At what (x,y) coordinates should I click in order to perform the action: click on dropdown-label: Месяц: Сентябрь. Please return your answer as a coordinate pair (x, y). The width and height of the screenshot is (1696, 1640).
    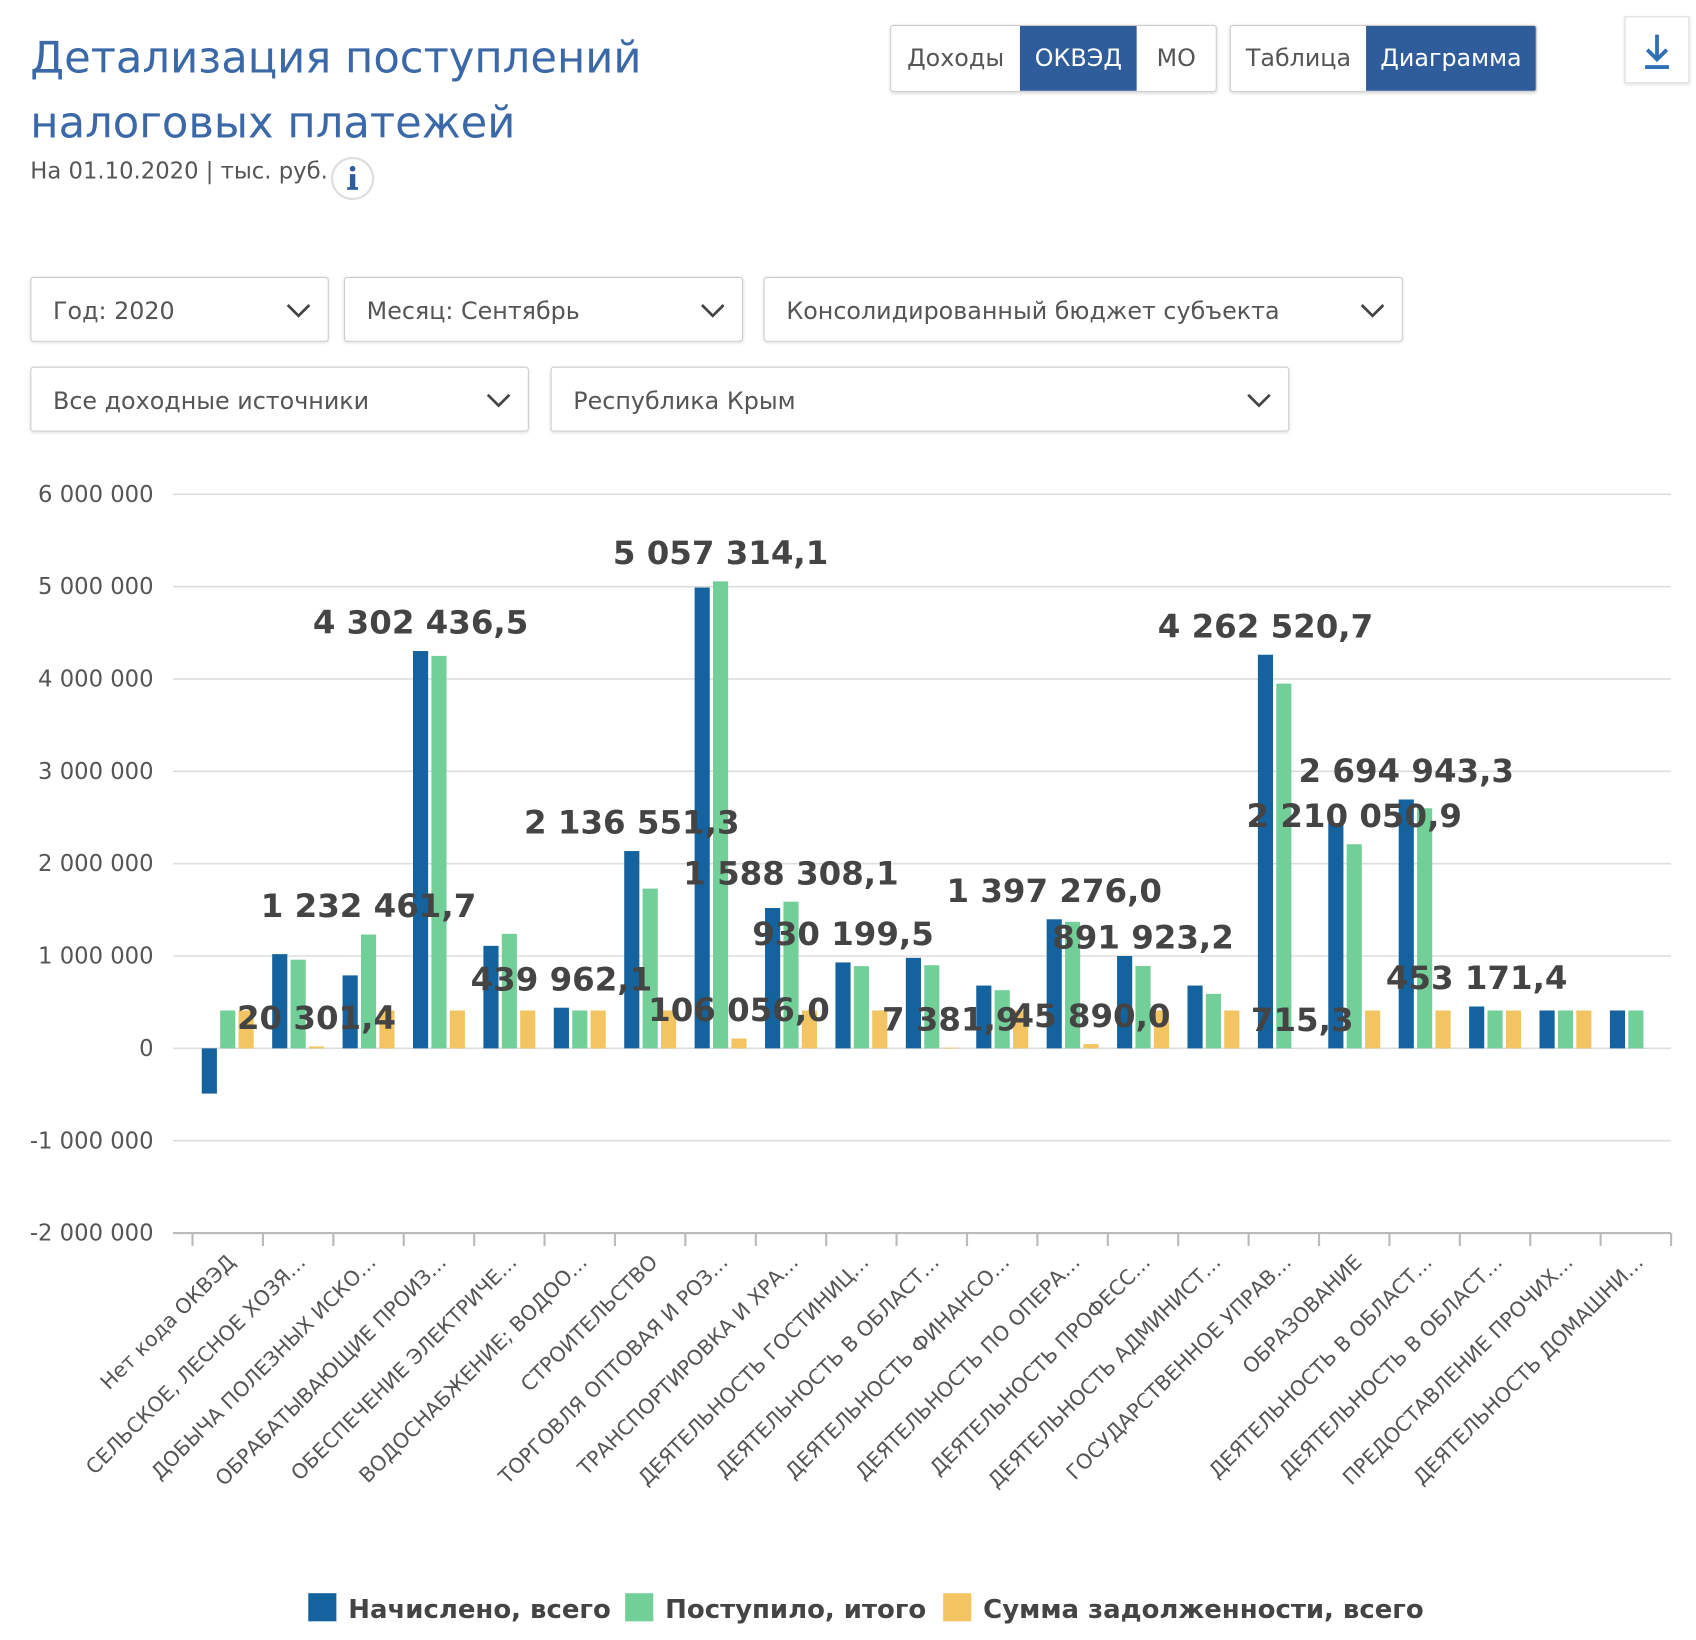
    Looking at the image, I should click on (473, 312).